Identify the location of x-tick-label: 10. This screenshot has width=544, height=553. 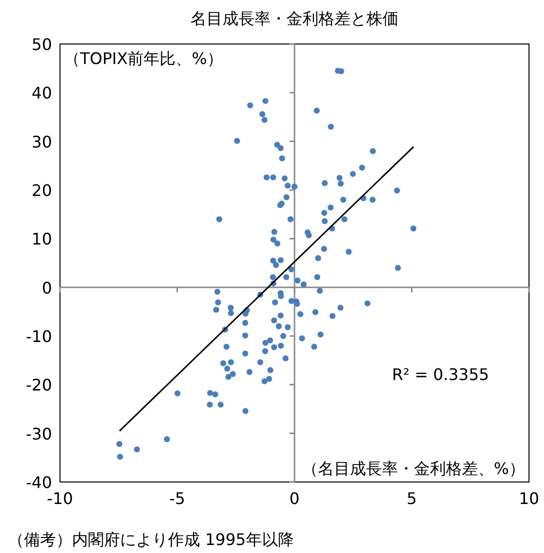
(529, 498).